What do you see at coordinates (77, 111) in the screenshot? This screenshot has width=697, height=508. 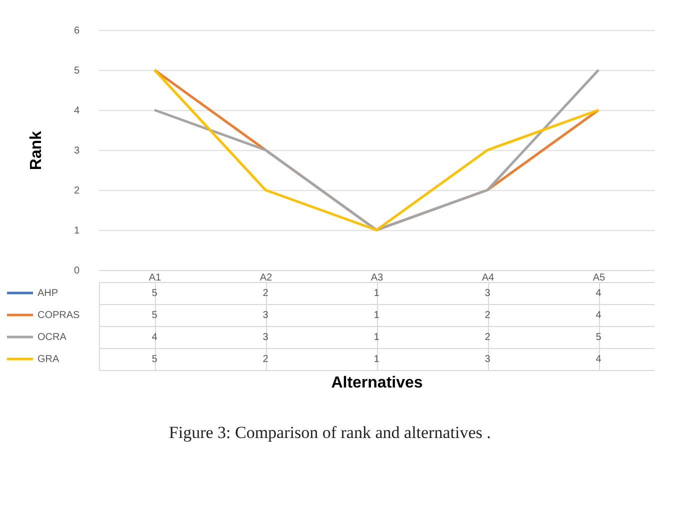 I see `y-tick-label: 4` at bounding box center [77, 111].